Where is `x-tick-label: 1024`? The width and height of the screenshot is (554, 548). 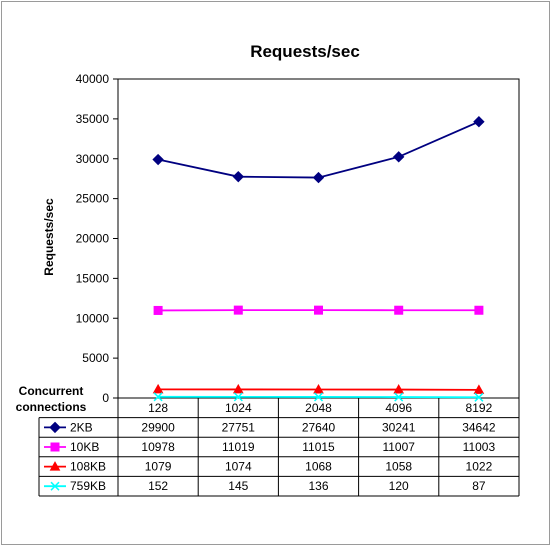
x-tick-label: 1024 is located at coordinates (238, 408).